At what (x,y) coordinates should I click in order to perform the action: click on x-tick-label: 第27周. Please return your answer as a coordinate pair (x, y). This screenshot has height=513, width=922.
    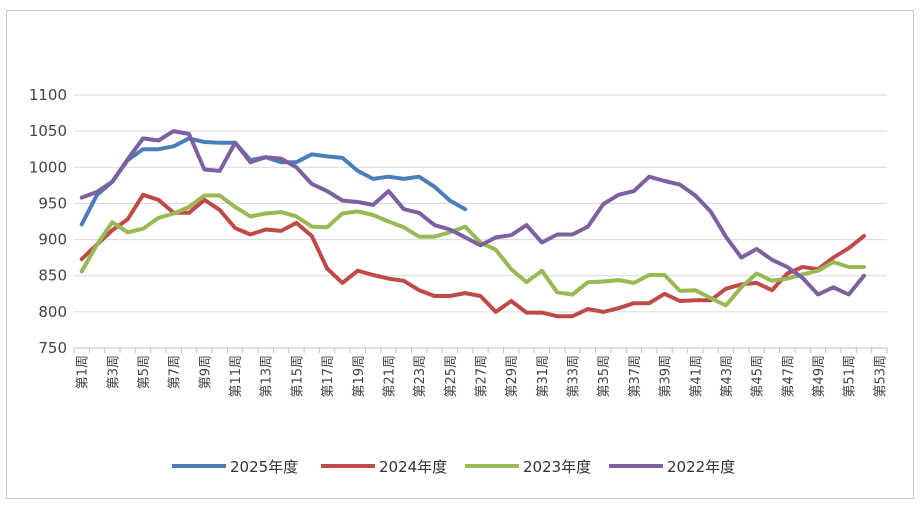
    Looking at the image, I should click on (482, 376).